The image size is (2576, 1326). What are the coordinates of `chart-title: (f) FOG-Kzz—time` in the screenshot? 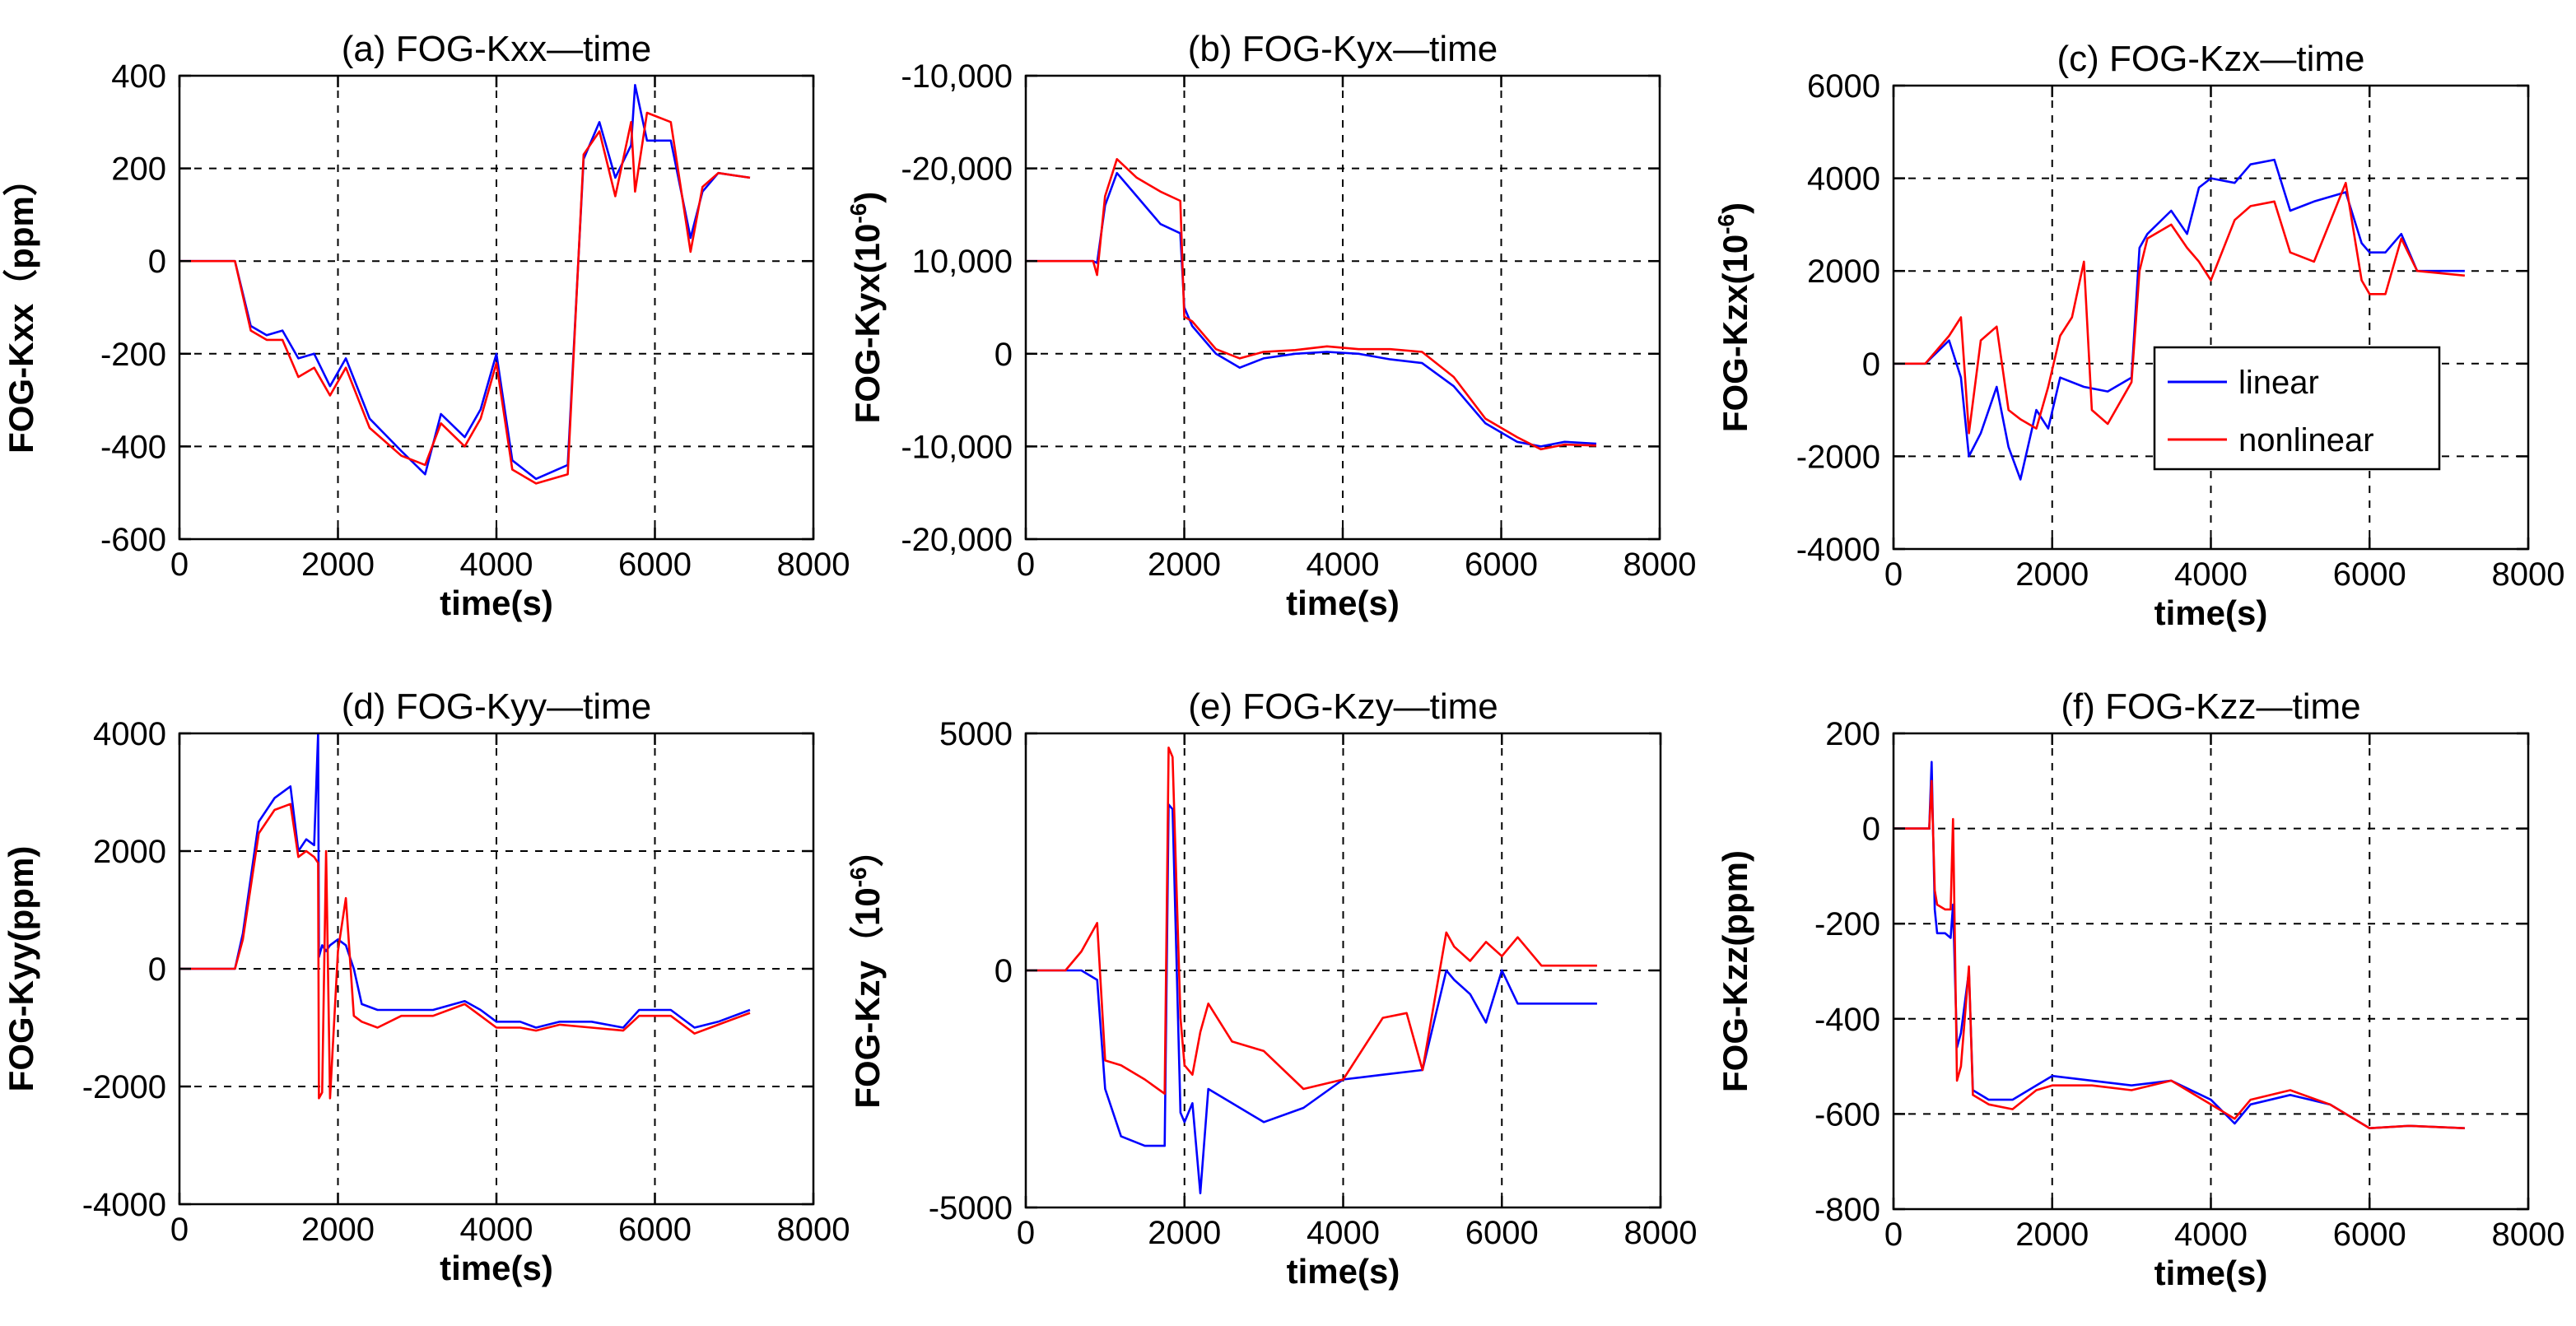 It's located at (2210, 706).